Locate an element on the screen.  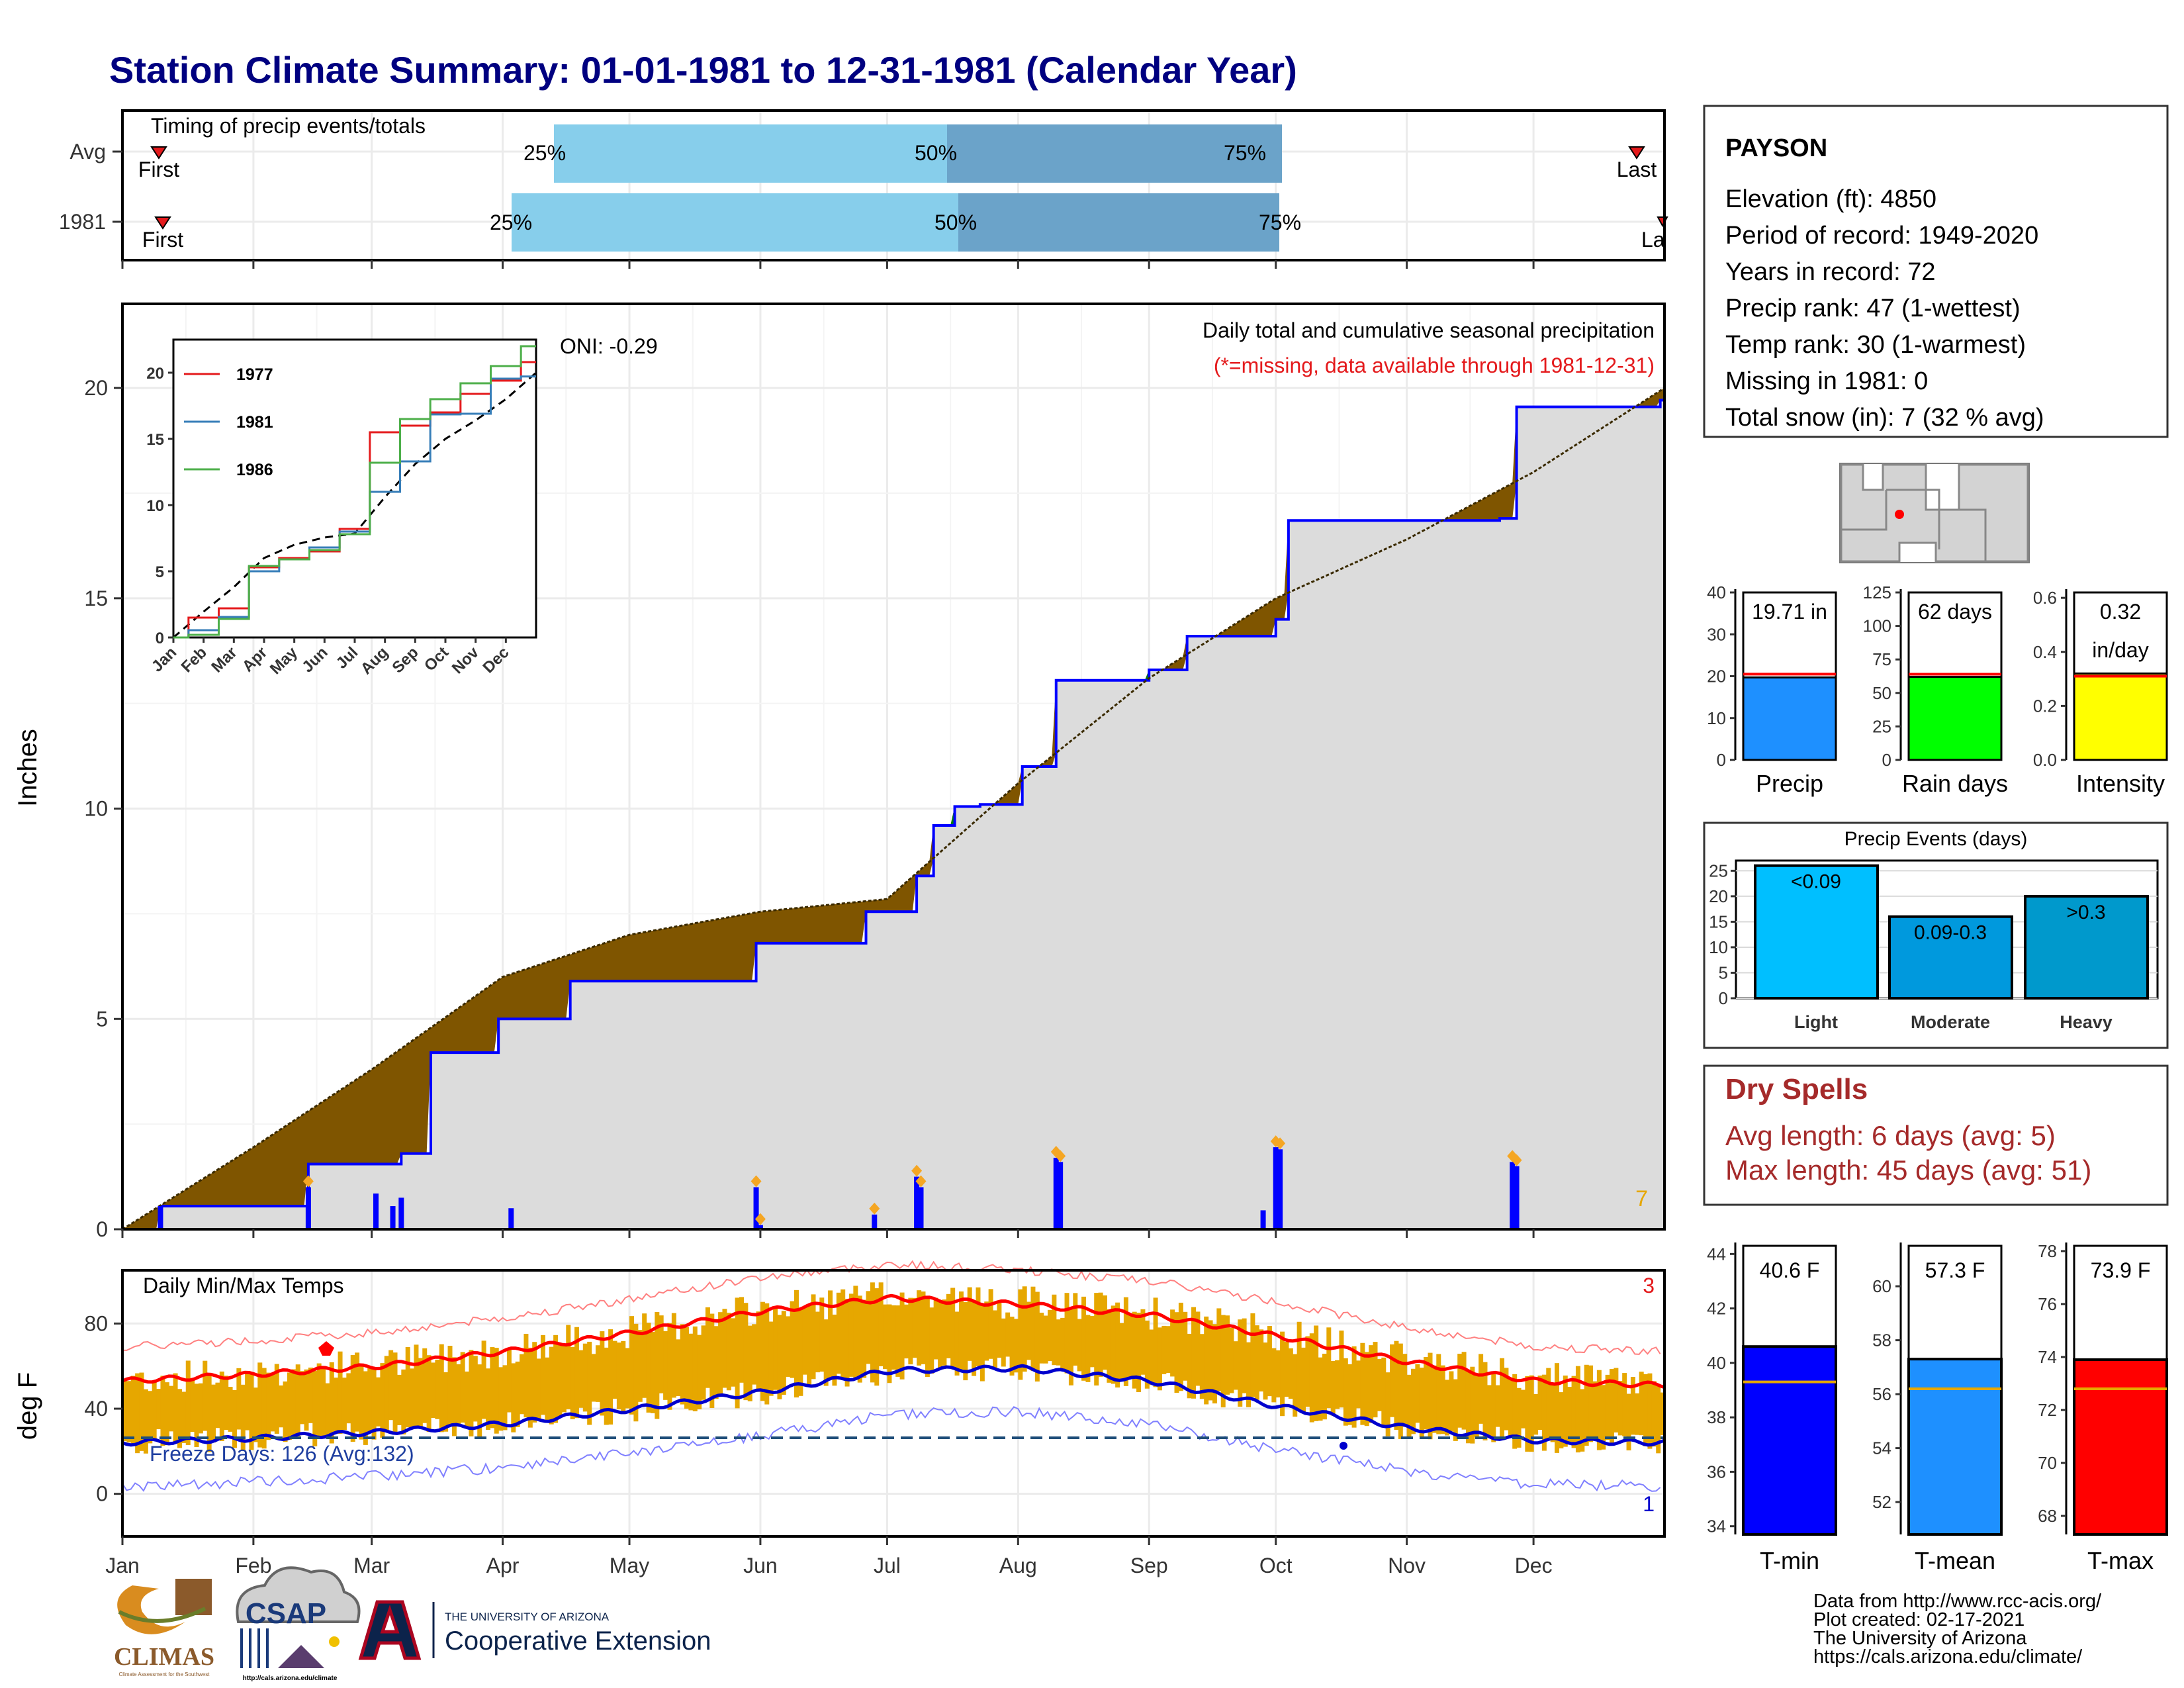
summary-bar-value-unit: in/day is located at coordinates (2120, 650).